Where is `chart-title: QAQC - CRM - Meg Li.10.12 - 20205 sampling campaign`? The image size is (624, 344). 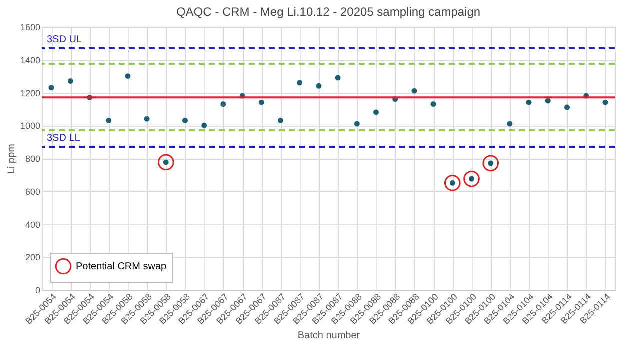 chart-title: QAQC - CRM - Meg Li.10.12 - 20205 sampling campaign is located at coordinates (328, 12).